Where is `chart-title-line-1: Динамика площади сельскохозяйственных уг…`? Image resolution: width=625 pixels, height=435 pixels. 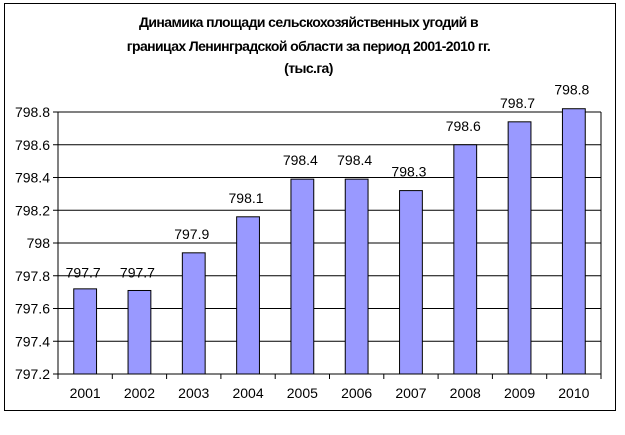
chart-title-line-1: Динамика площади сельскохозяйственных уг… is located at coordinates (309, 22).